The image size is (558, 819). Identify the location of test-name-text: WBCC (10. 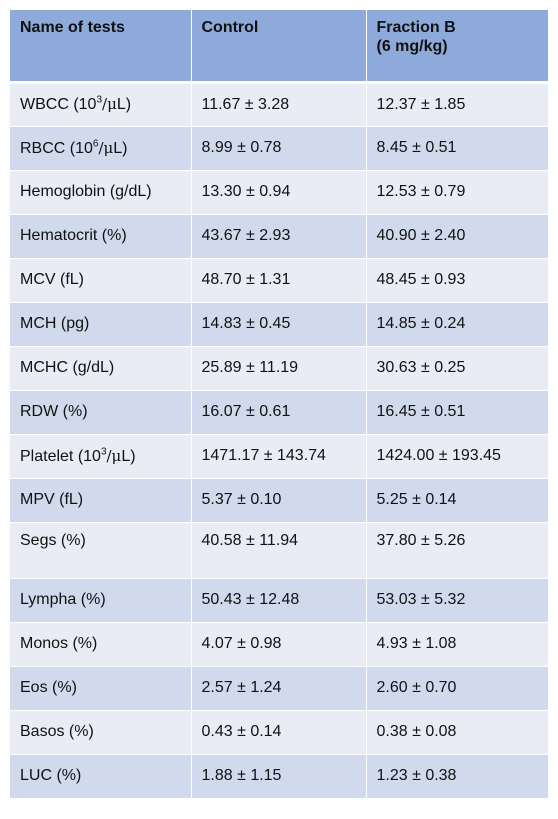
(58, 104).